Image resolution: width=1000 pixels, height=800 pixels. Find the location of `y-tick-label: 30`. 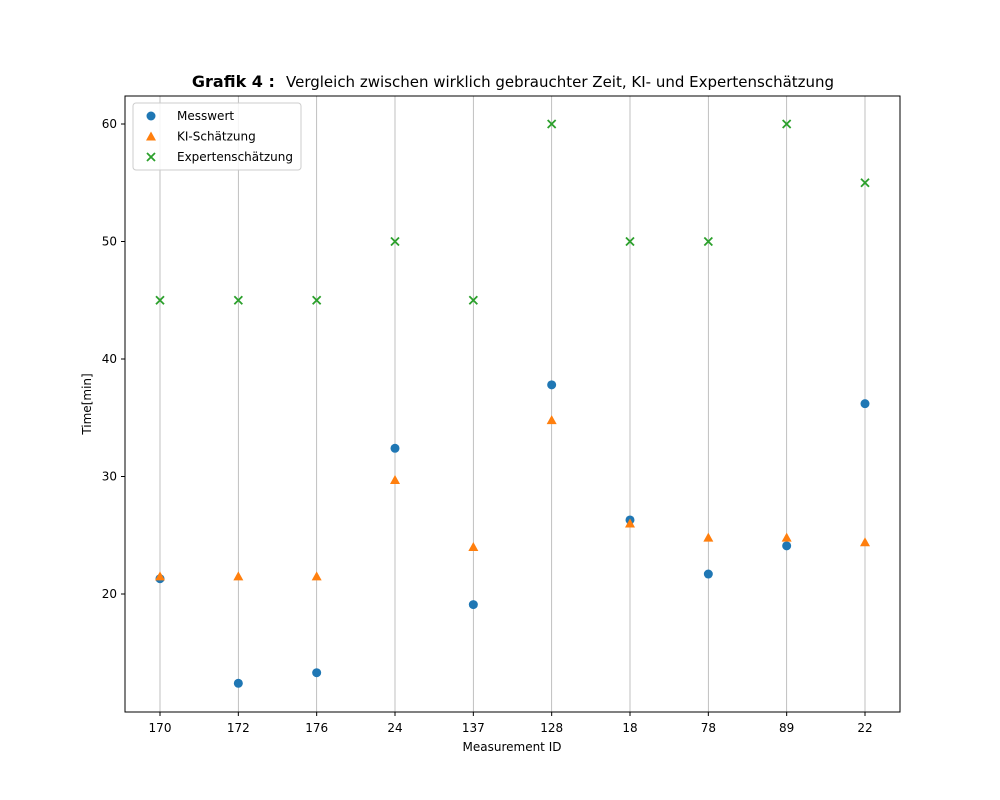

y-tick-label: 30 is located at coordinates (109, 477).